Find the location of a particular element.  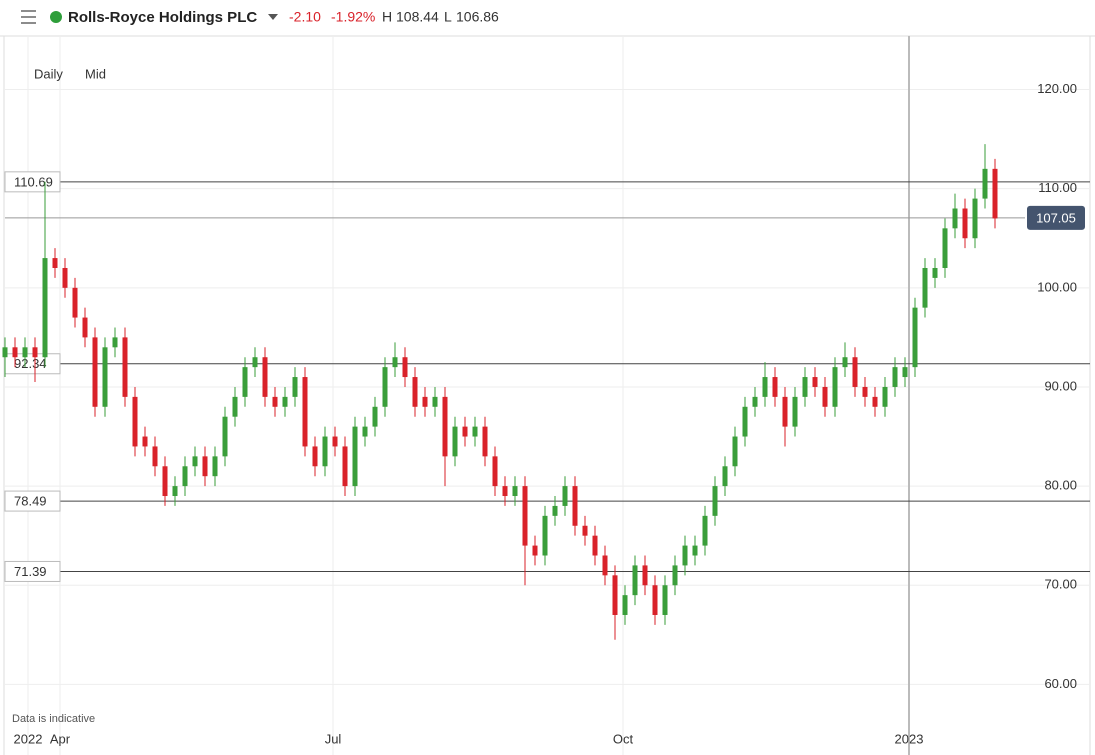

low-label: L is located at coordinates (448, 17).